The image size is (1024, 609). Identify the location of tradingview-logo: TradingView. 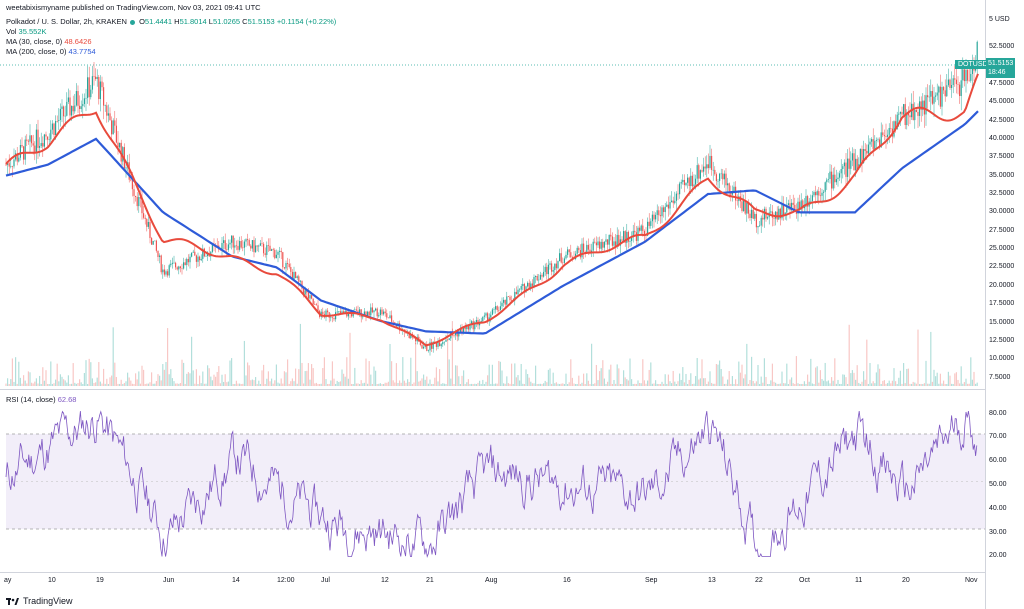
(39, 601).